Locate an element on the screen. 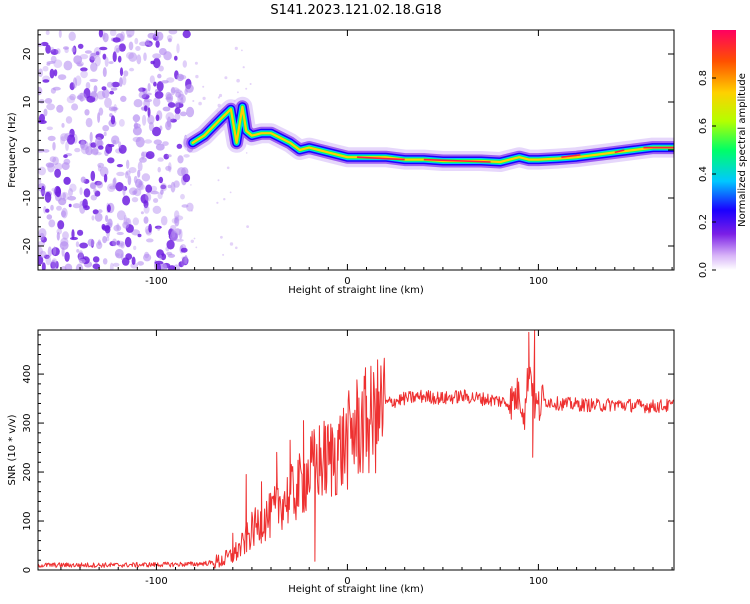  colorbar-tick-label: 0.4 is located at coordinates (703, 174).